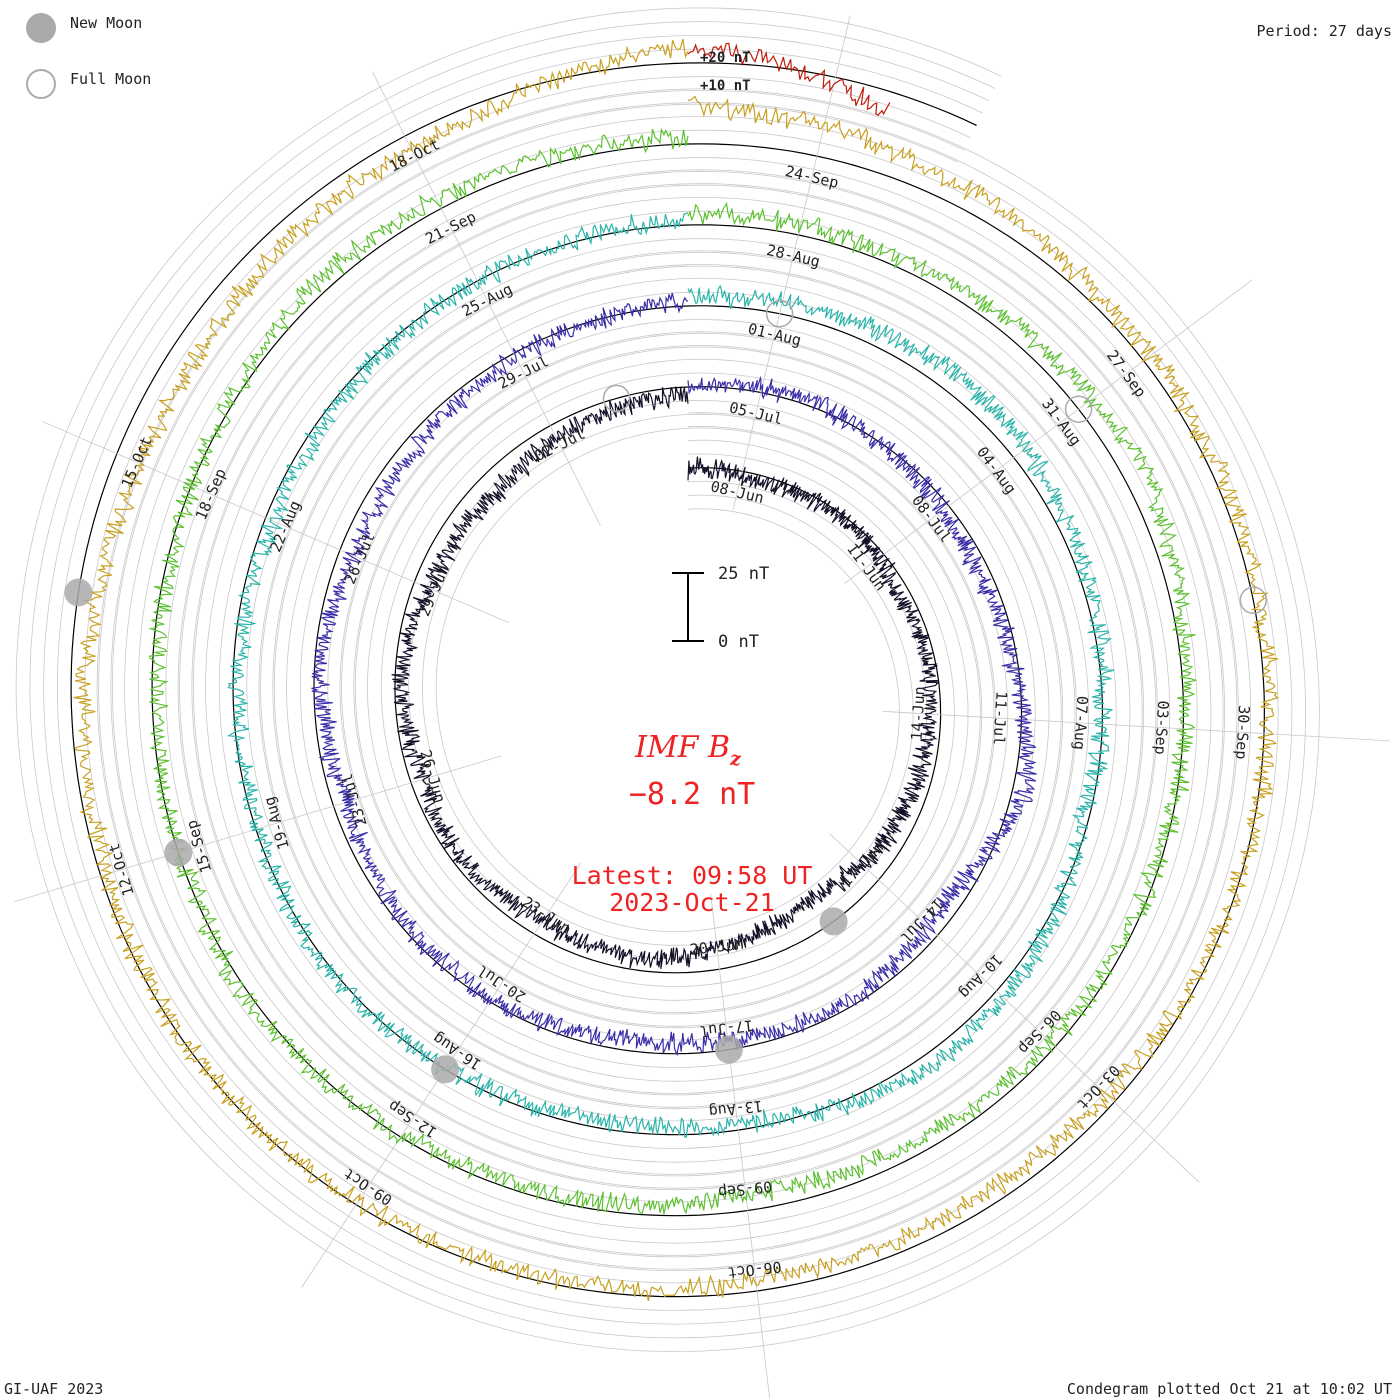  Describe the element at coordinates (735, 759) in the screenshot. I see `quantity-subscript: z` at that location.